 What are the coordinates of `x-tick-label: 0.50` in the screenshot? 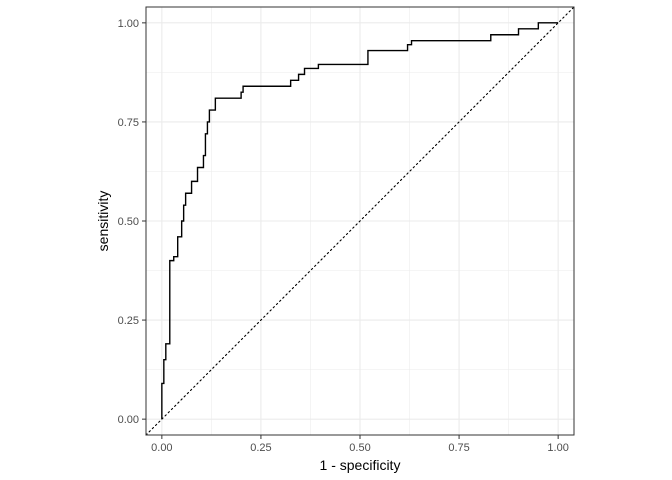 It's located at (359, 448).